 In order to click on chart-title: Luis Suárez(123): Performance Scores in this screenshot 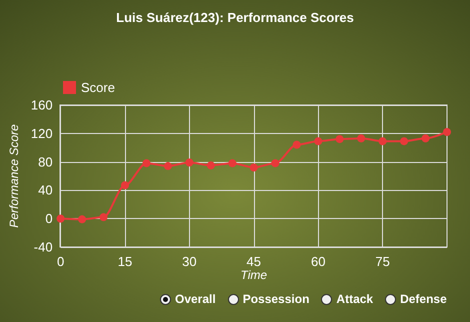, I will do `click(235, 17)`.